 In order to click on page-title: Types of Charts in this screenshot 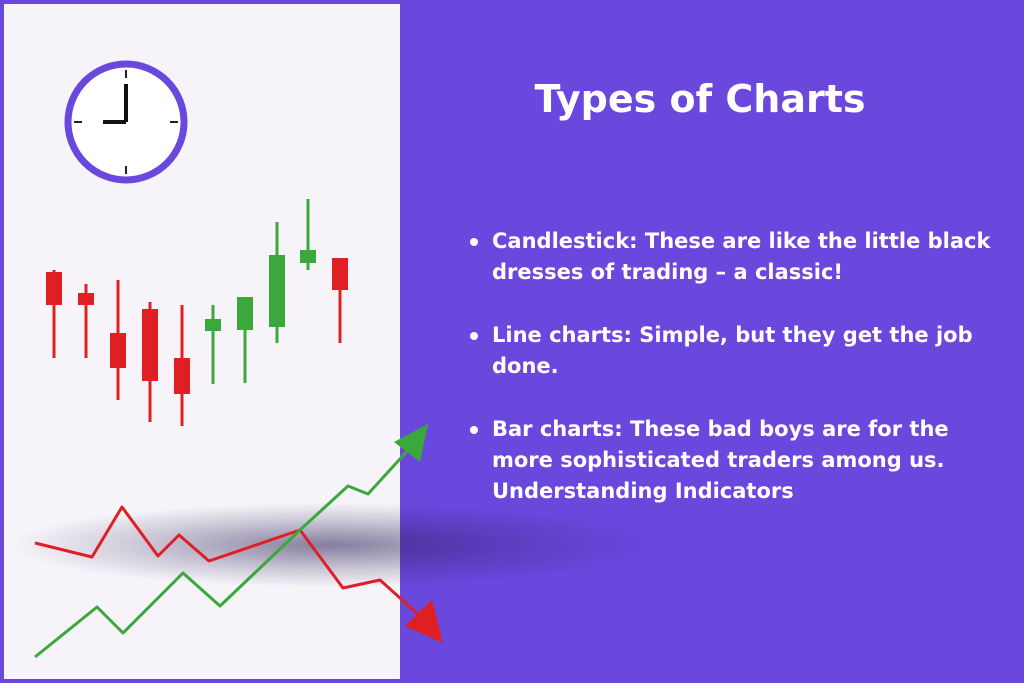, I will do `click(700, 99)`.